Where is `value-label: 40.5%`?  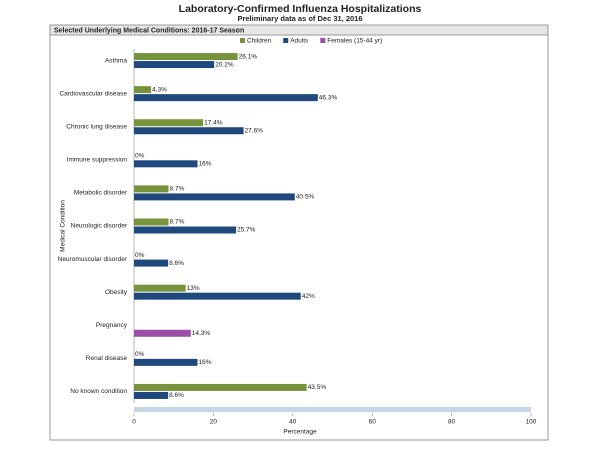
value-label: 40.5% is located at coordinates (305, 197).